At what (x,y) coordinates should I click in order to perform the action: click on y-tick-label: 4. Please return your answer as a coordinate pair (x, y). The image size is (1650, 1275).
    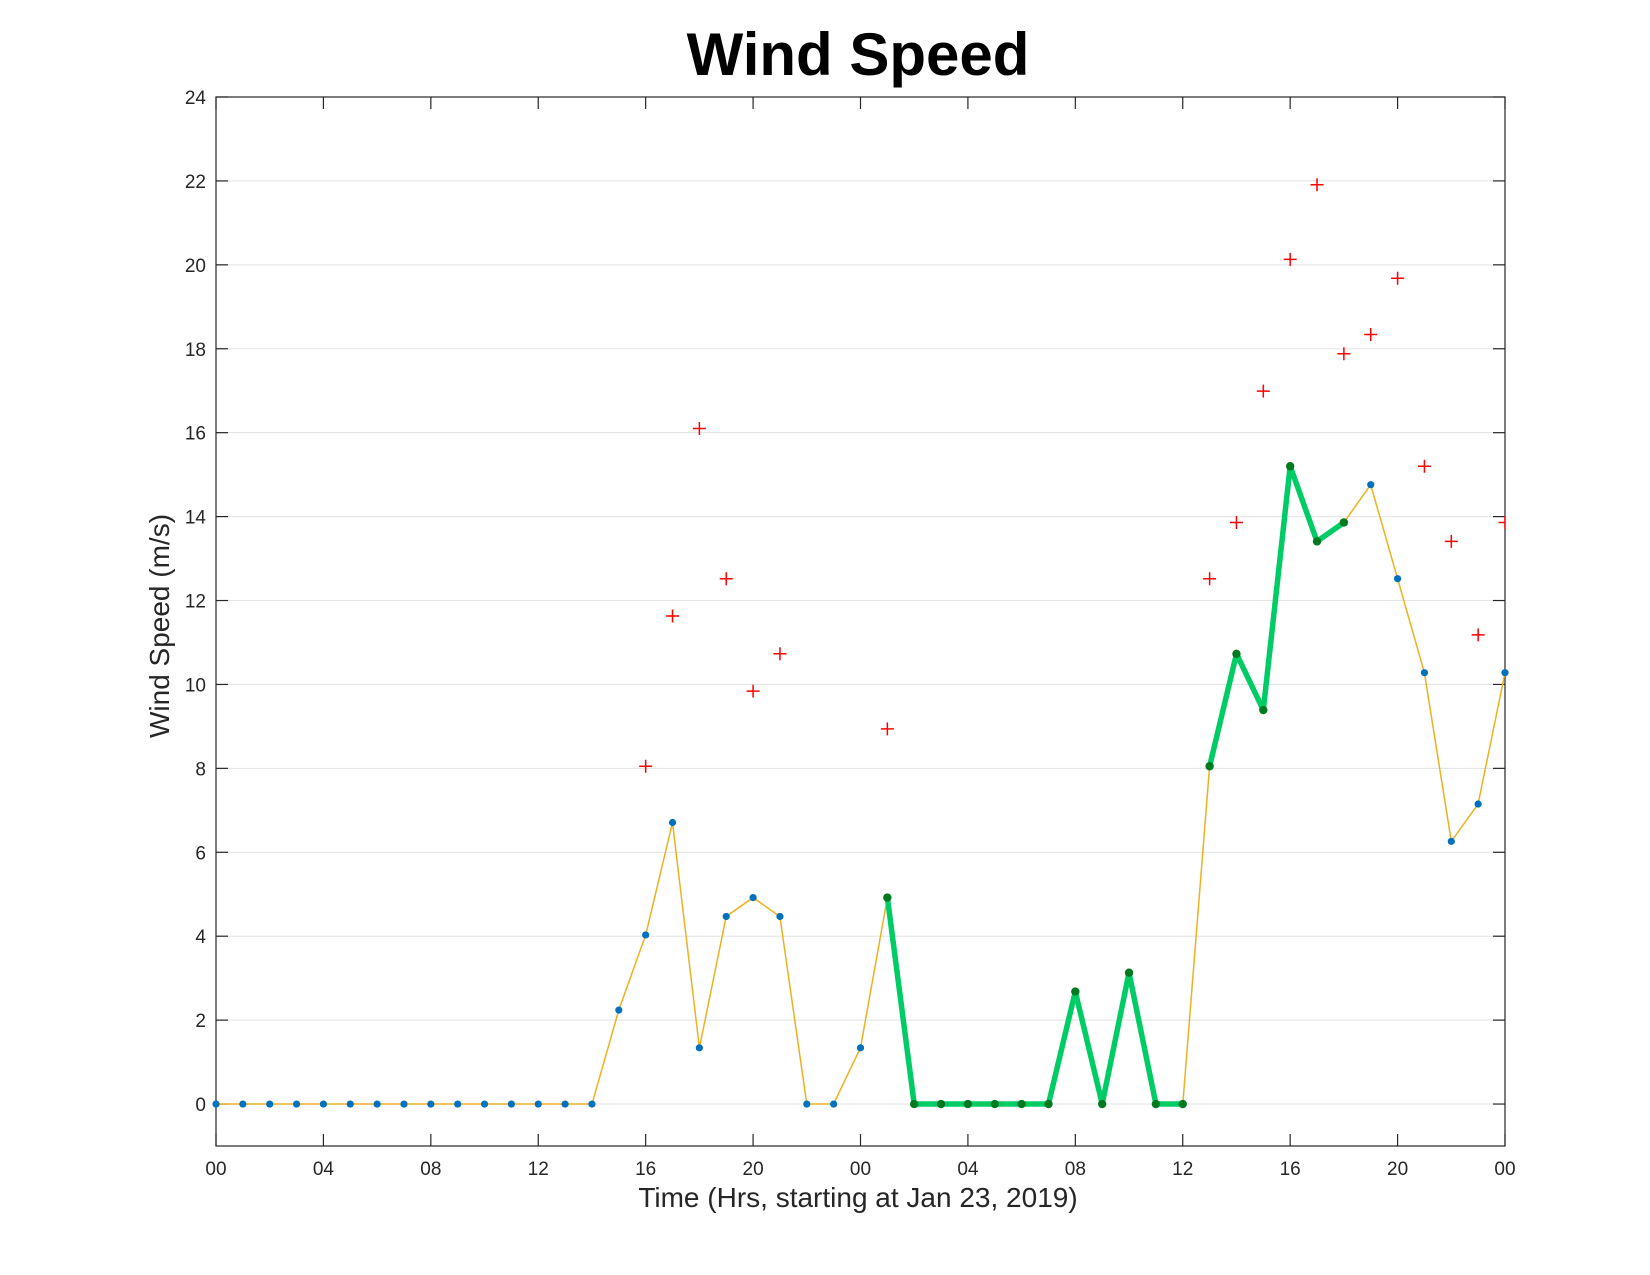
    Looking at the image, I should click on (200, 937).